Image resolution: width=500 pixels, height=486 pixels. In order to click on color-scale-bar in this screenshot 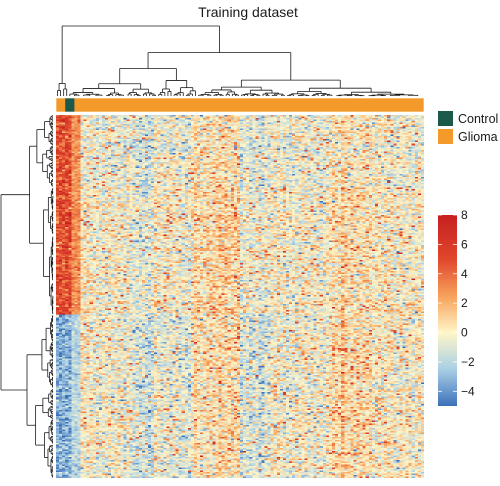, I will do `click(447, 310)`.